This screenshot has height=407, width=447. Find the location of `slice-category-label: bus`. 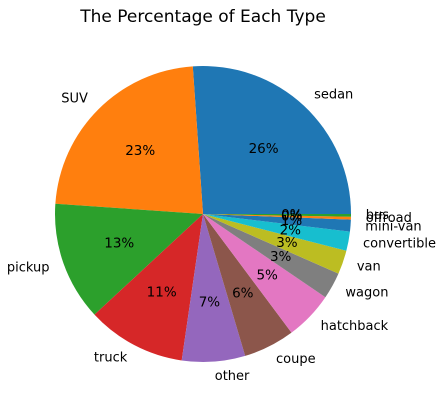

slice-category-label: bus is located at coordinates (377, 215).